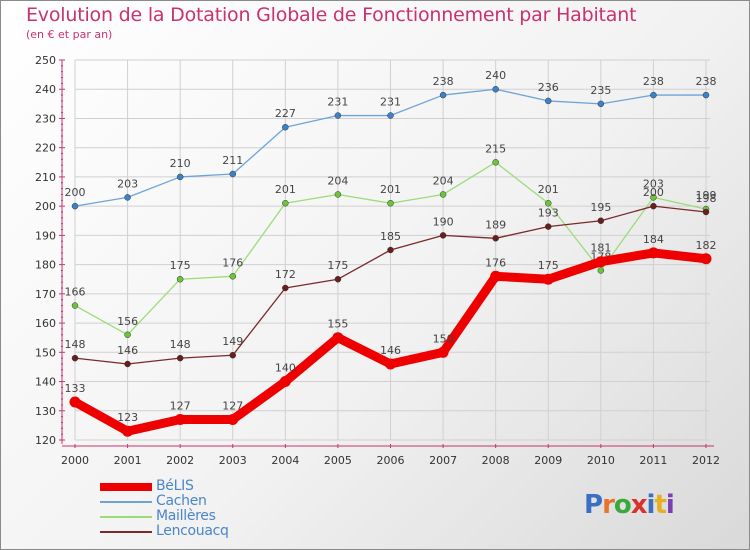 The width and height of the screenshot is (750, 550). I want to click on data-label-cachen: 210, so click(180, 163).